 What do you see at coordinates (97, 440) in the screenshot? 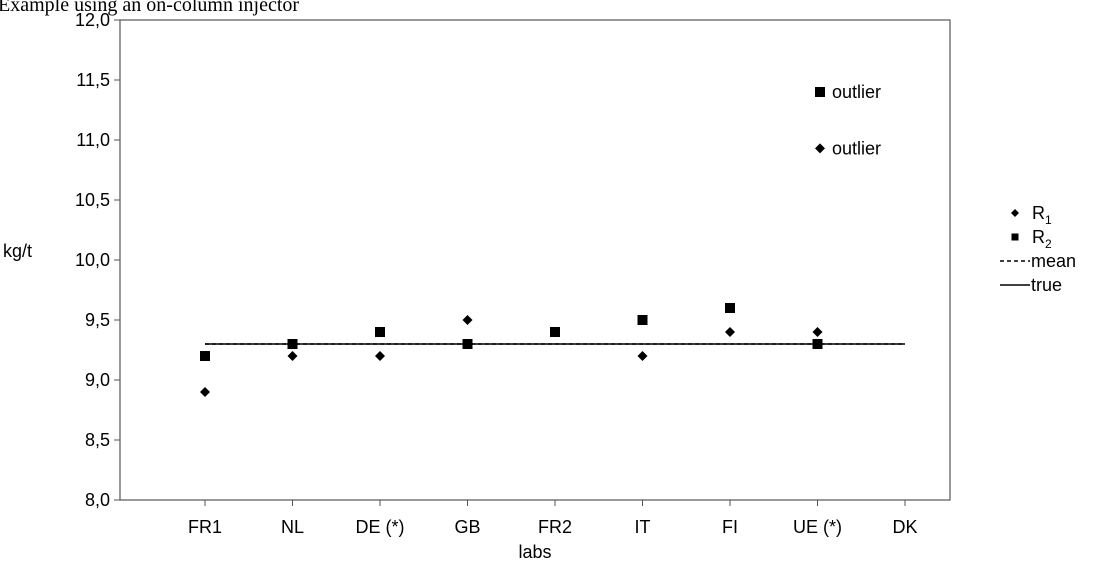
I see `y-tick-label: 8,5` at bounding box center [97, 440].